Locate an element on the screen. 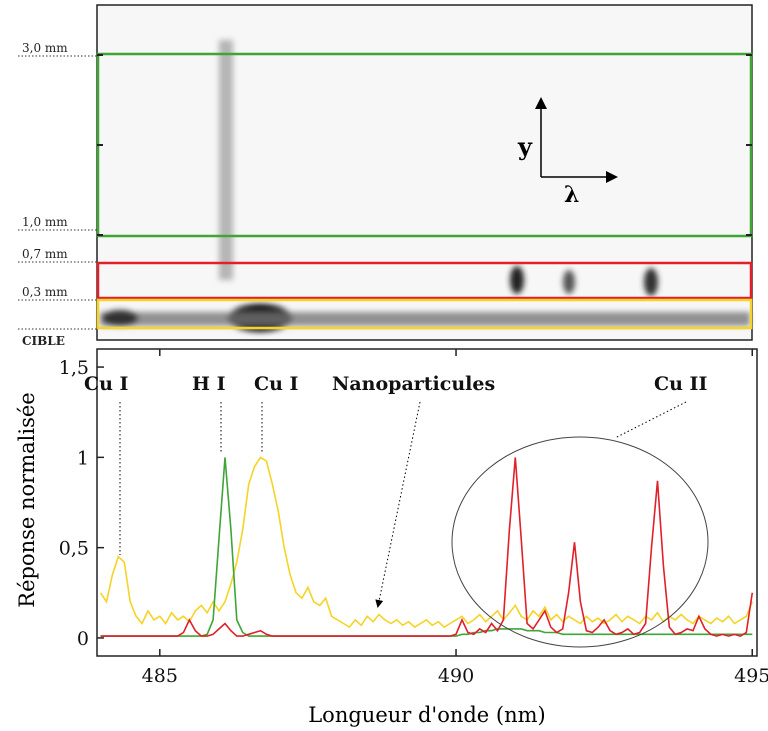 The width and height of the screenshot is (768, 731). annotation: H I is located at coordinates (209, 384).